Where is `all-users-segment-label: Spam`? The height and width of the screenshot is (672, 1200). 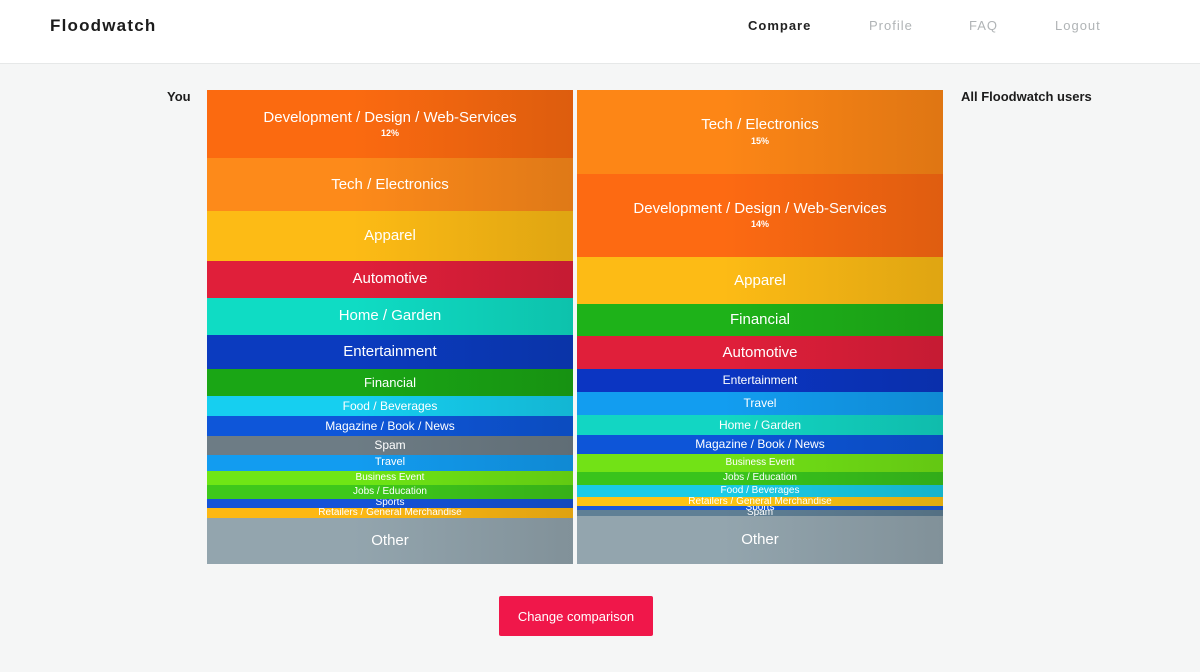
all-users-segment-label: Spam is located at coordinates (760, 513).